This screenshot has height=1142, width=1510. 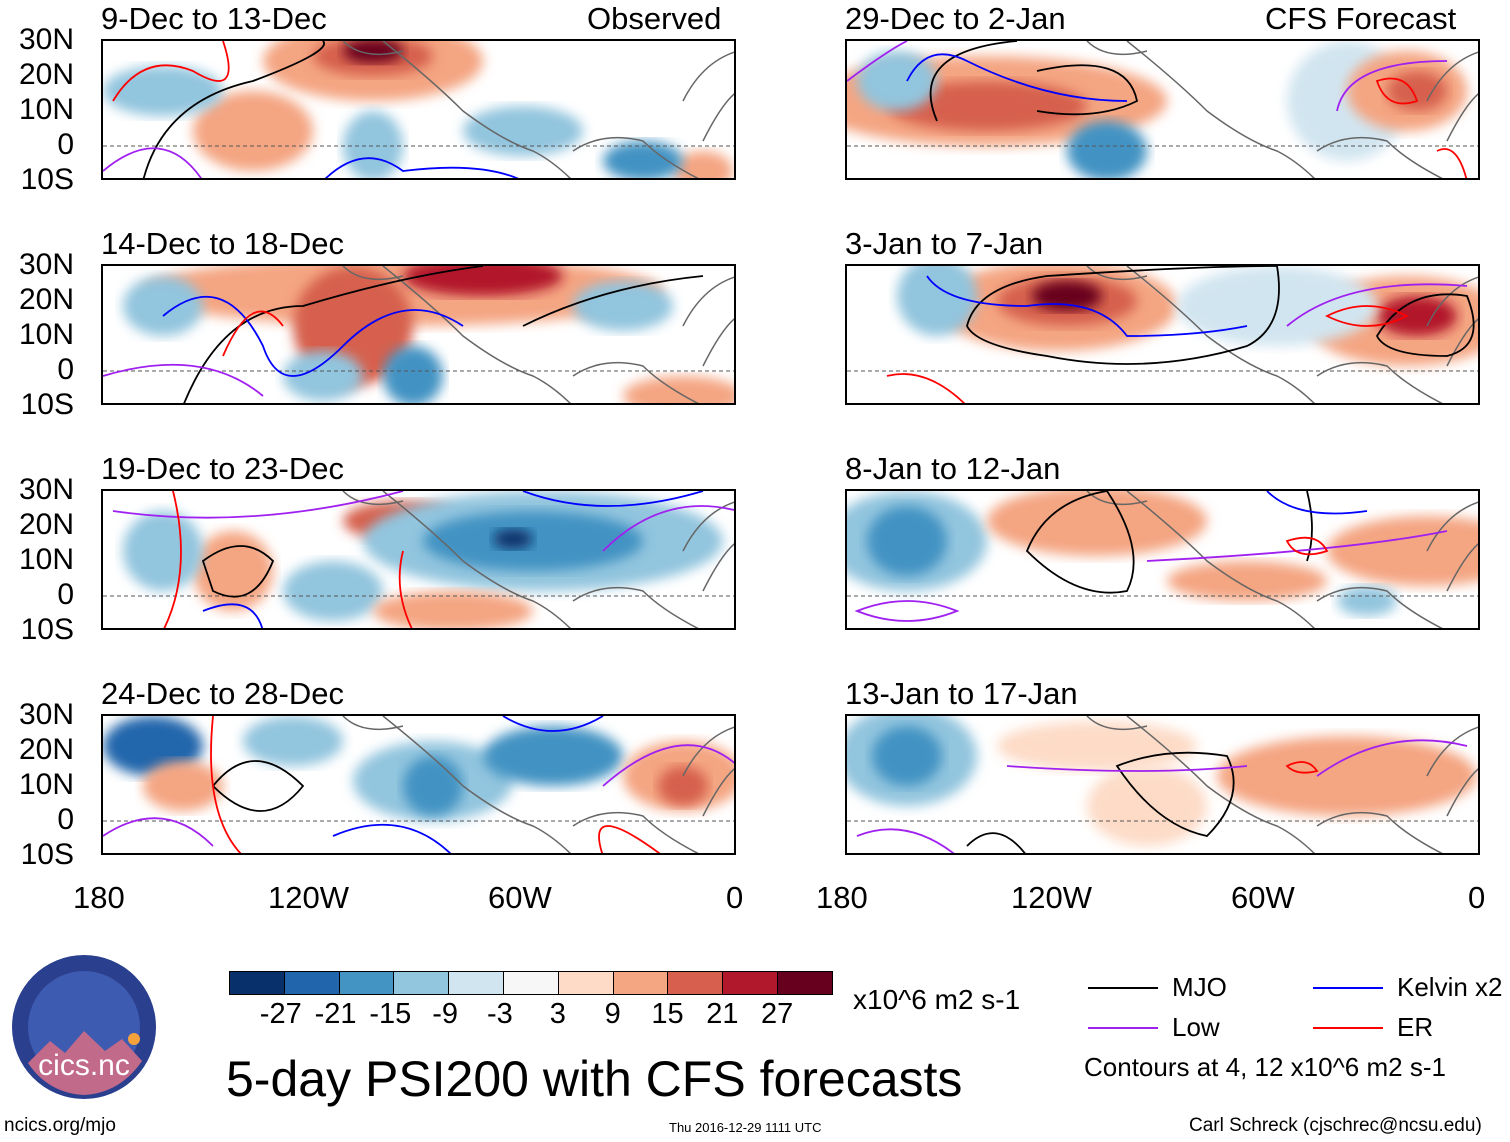 What do you see at coordinates (1335, 1125) in the screenshot?
I see `footer-author: Carl Schreck (cjschrec@ncsu.edu)` at bounding box center [1335, 1125].